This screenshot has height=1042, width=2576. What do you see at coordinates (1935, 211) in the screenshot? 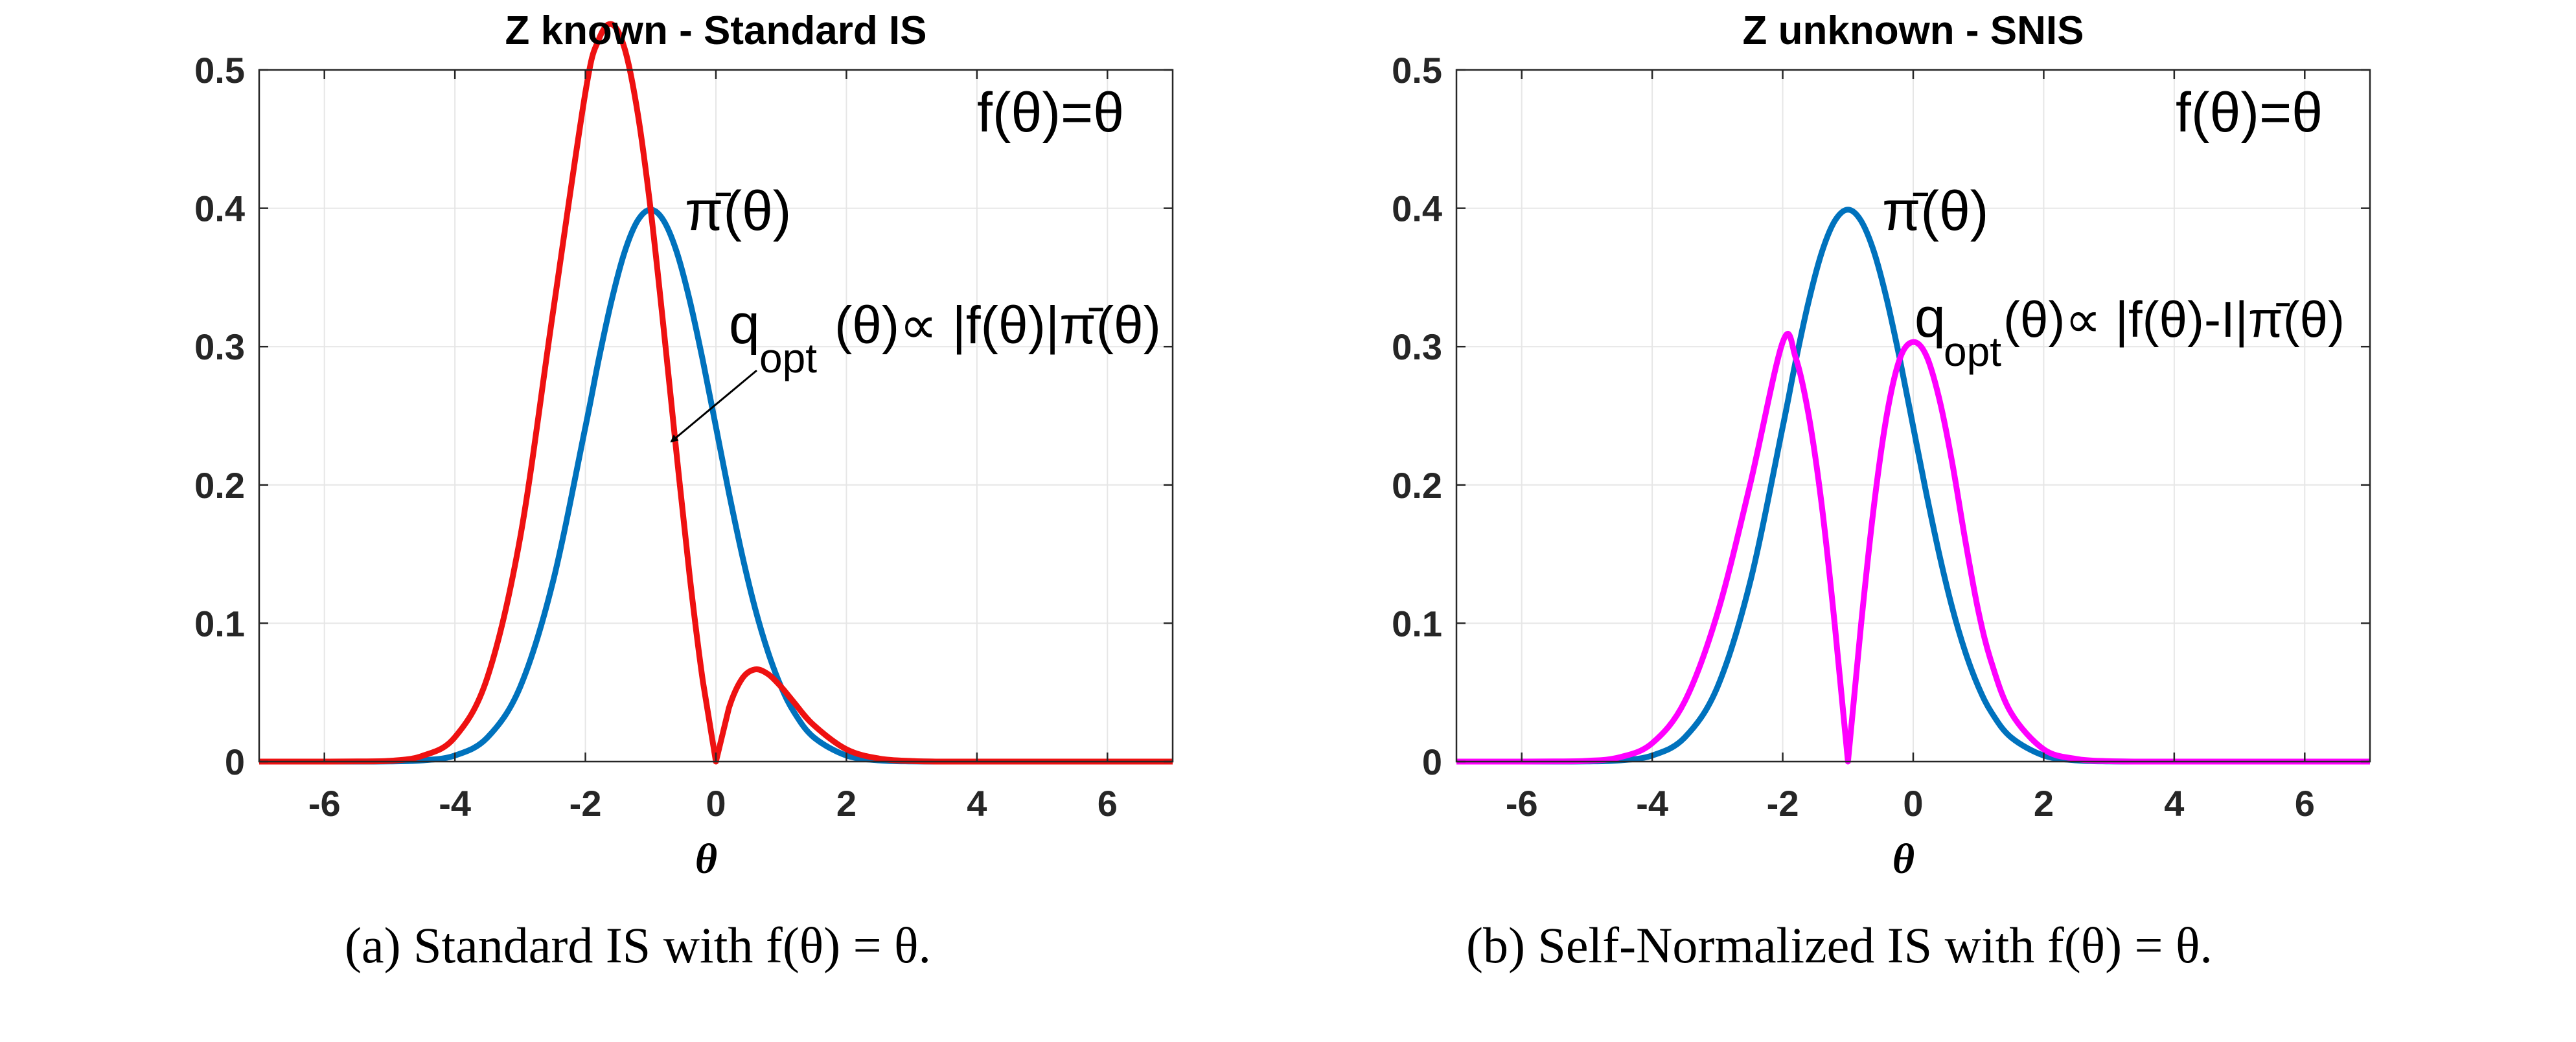
I see `annotation-pi-bar-b: π̄(θ)` at bounding box center [1935, 211].